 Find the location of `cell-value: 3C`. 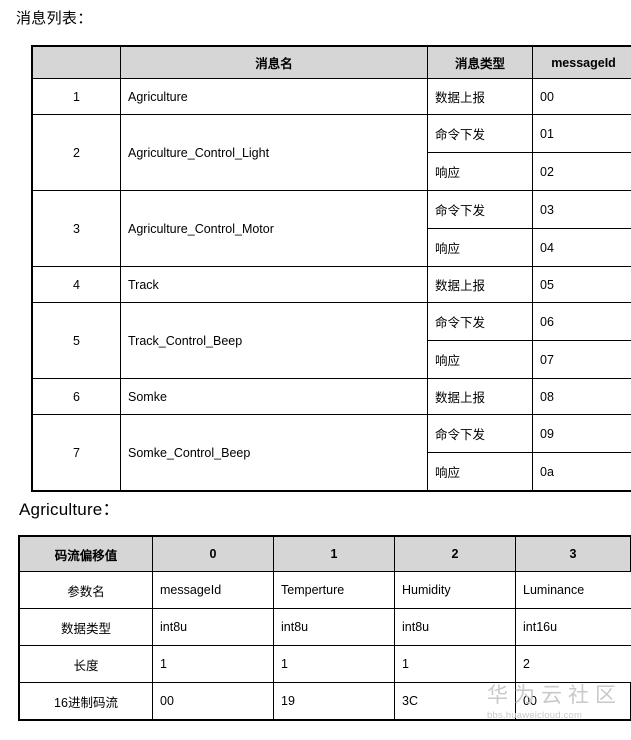

cell-value: 3C is located at coordinates (455, 701).